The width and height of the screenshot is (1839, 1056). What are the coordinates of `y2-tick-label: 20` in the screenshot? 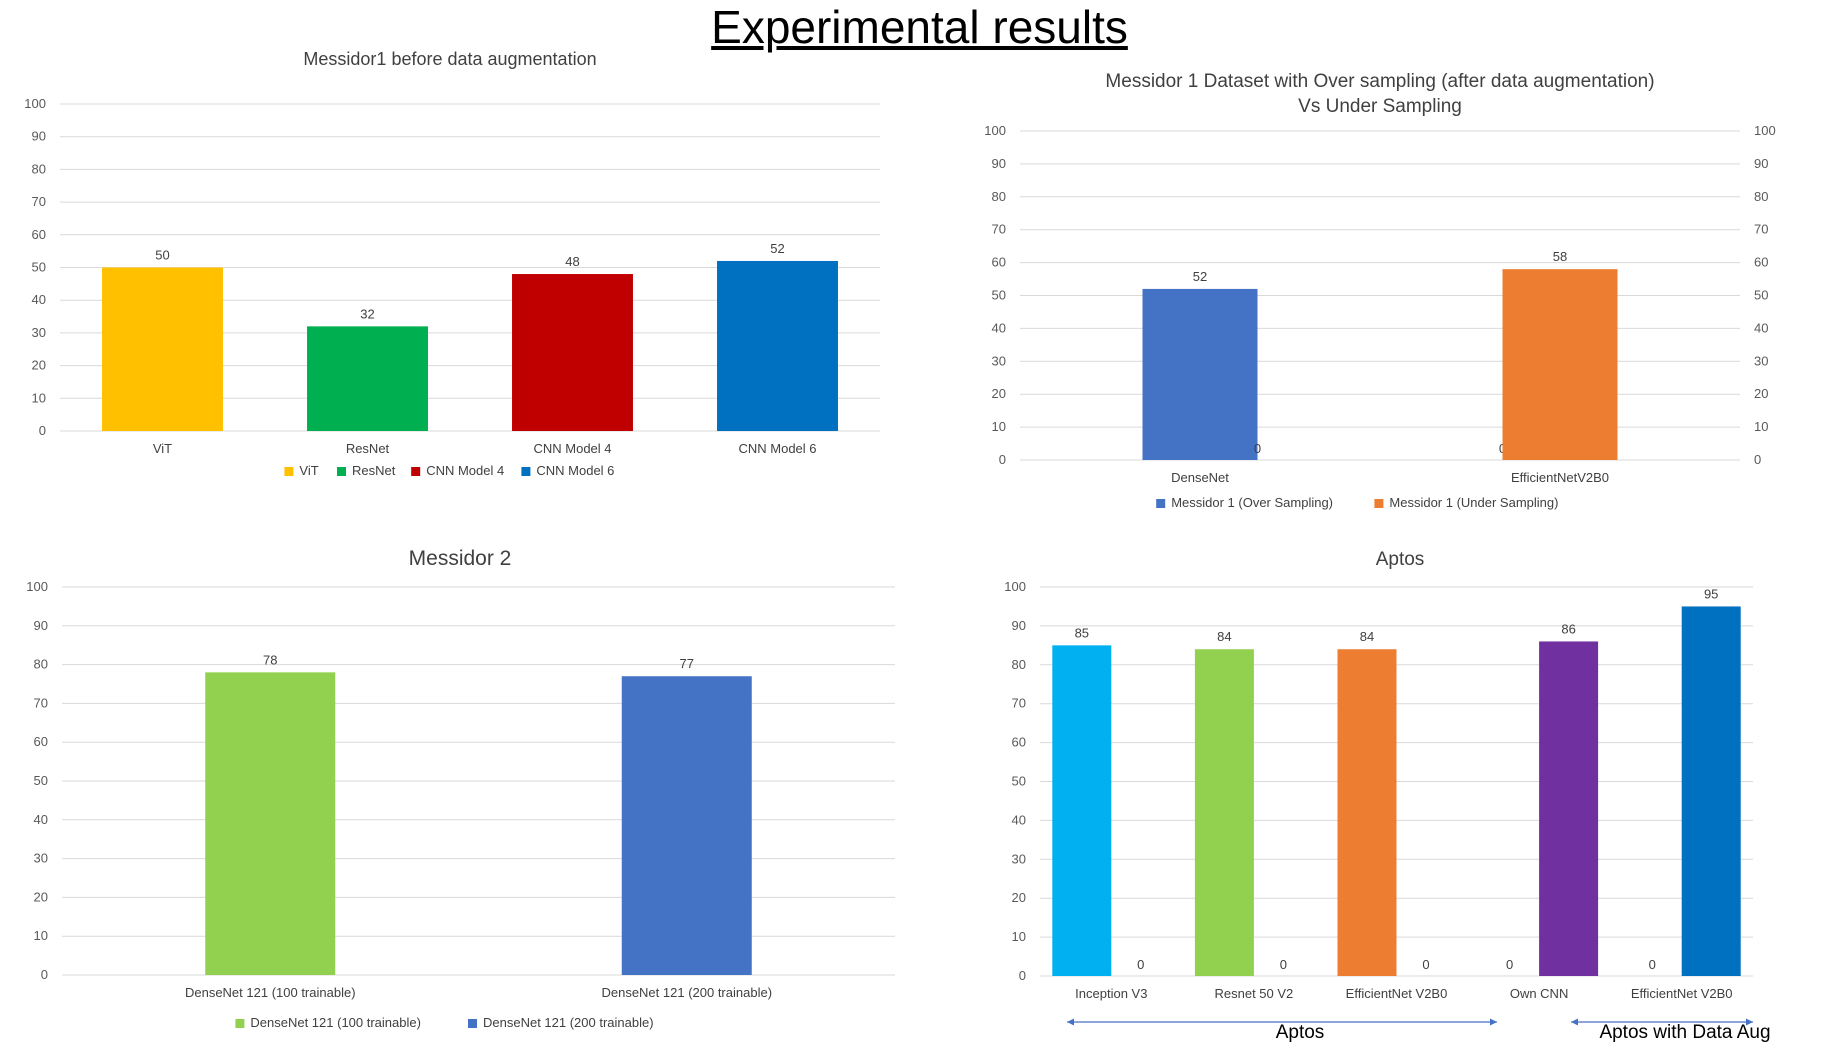 It's located at (1761, 393).